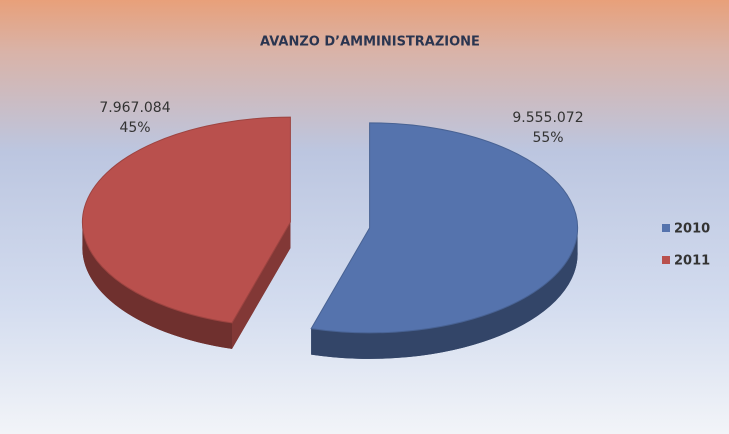 This screenshot has width=729, height=434. I want to click on percentage-label: 45%, so click(134, 128).